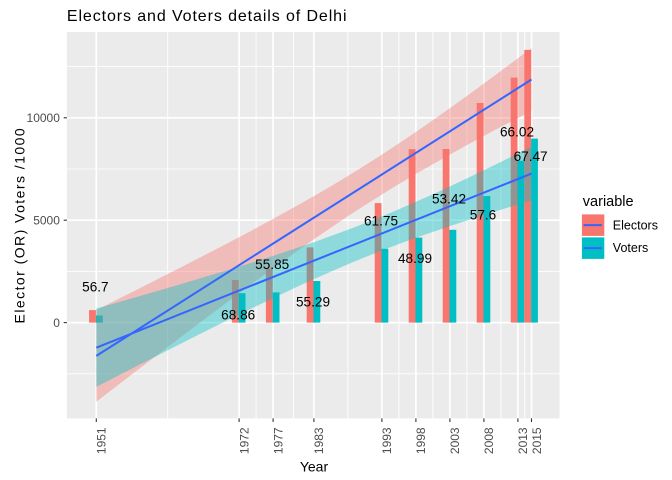  I want to click on svg-text: 5000, so click(46, 220).